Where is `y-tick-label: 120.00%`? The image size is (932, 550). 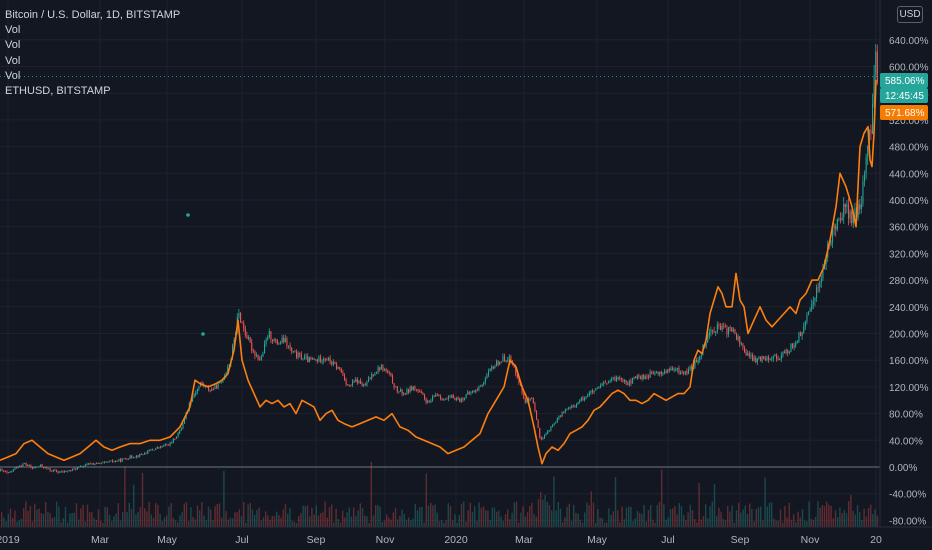 y-tick-label: 120.00% is located at coordinates (909, 388).